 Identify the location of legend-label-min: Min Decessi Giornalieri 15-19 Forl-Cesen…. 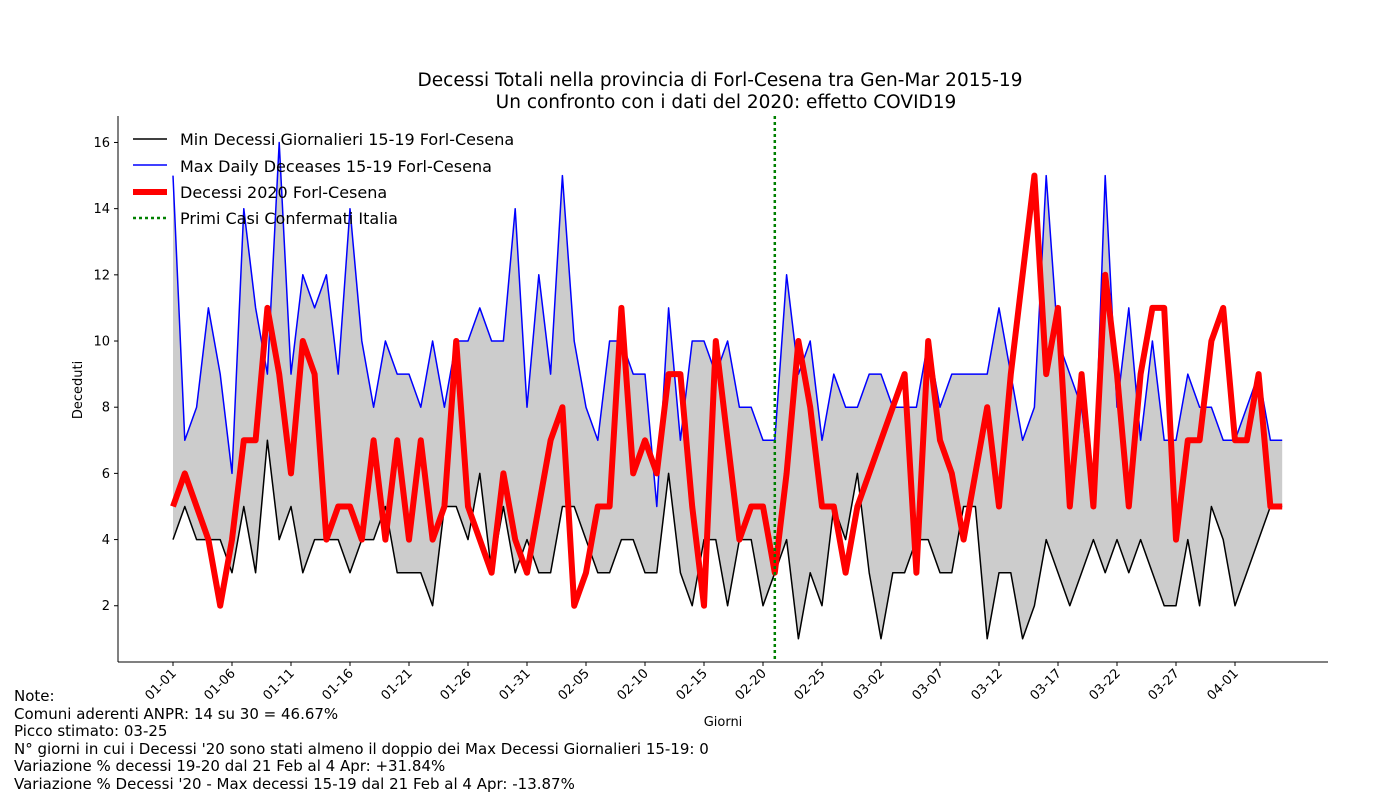
(347, 139).